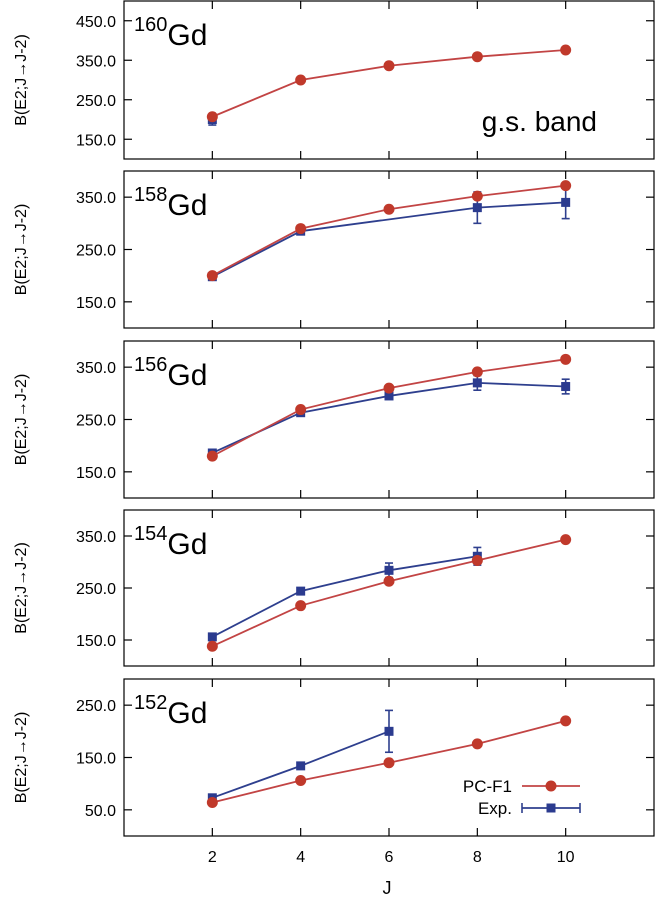 The width and height of the screenshot is (668, 901). I want to click on legend-marker-pc-f1, so click(551, 786).